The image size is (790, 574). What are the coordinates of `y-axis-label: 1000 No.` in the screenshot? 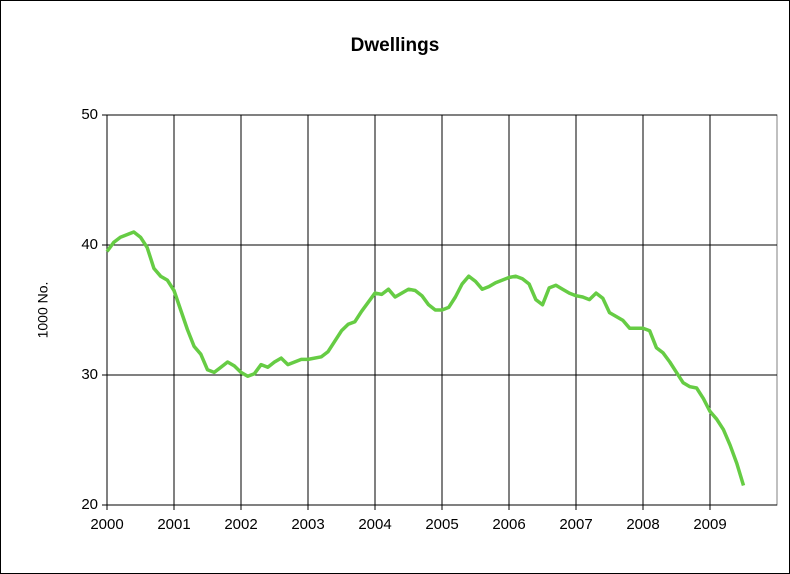 It's located at (43, 310).